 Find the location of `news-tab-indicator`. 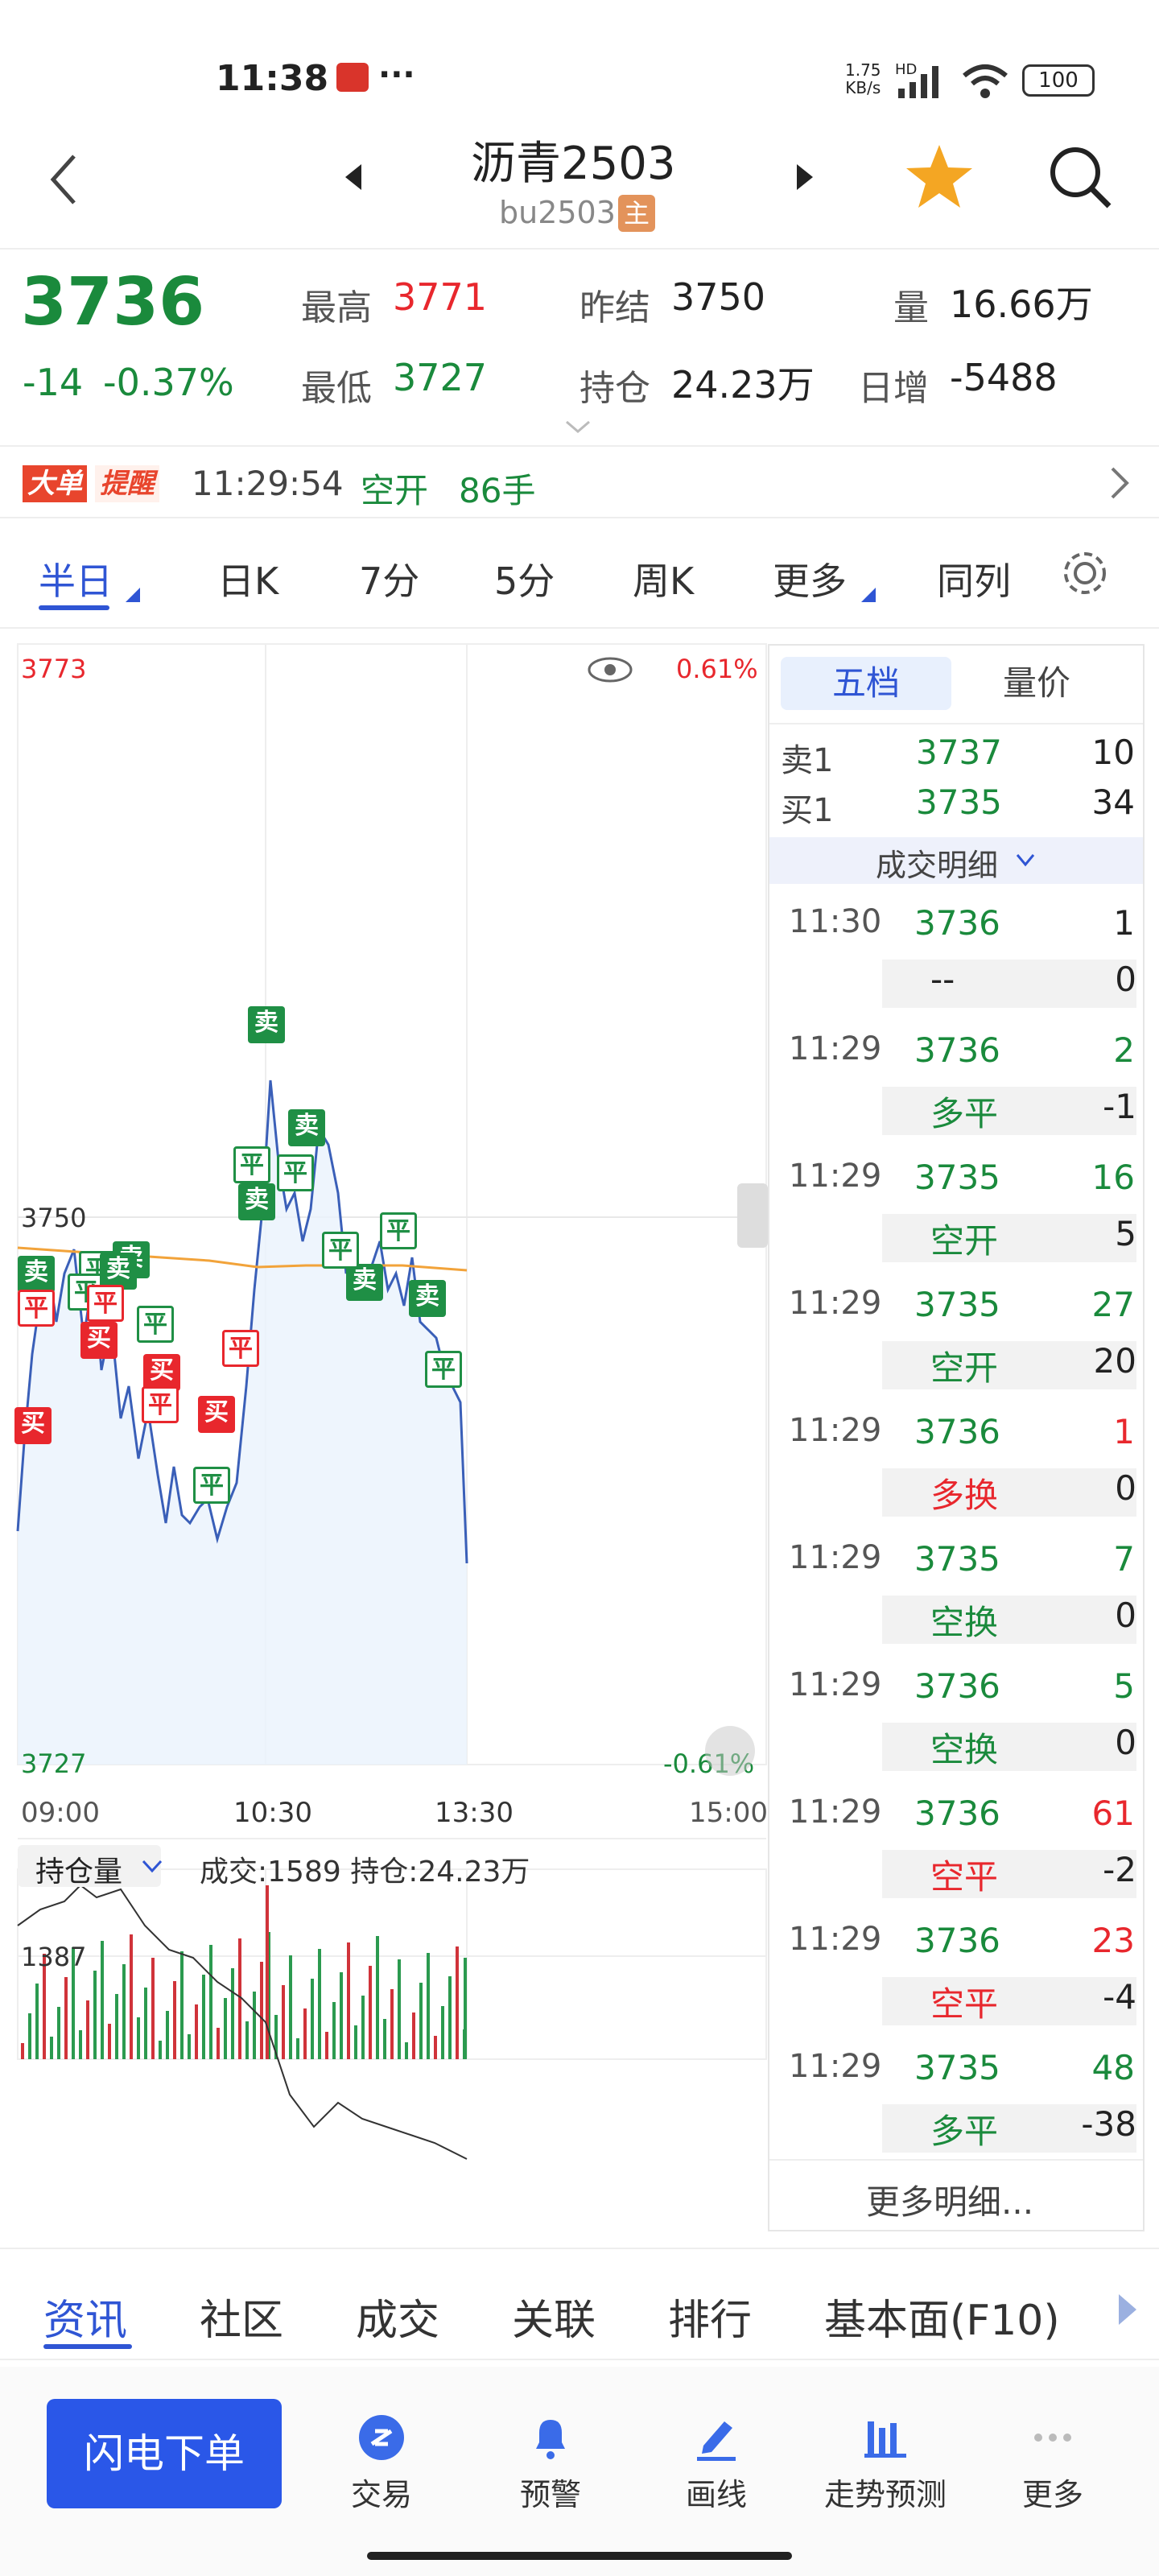

news-tab-indicator is located at coordinates (87, 2346).